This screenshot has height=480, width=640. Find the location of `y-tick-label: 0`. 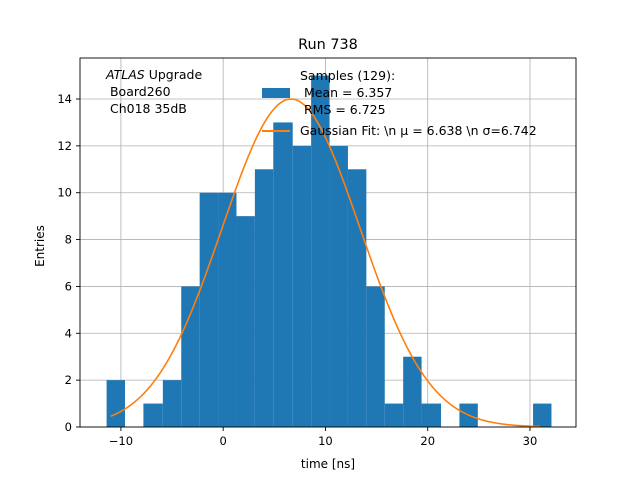

y-tick-label: 0 is located at coordinates (68, 427).